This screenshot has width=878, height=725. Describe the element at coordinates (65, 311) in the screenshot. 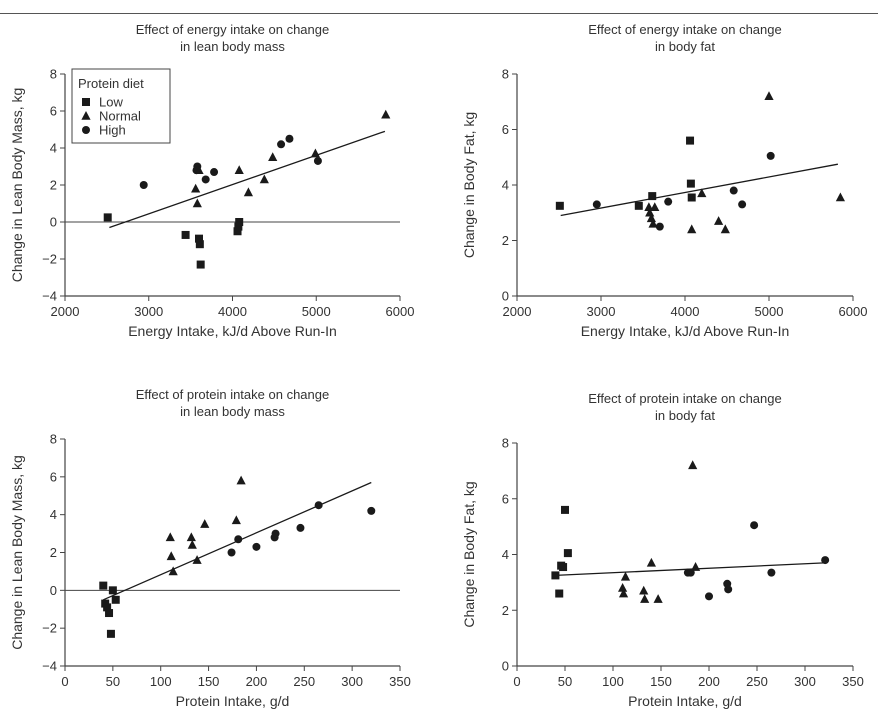

I see `chart-0-x-tick-label: 2000` at that location.